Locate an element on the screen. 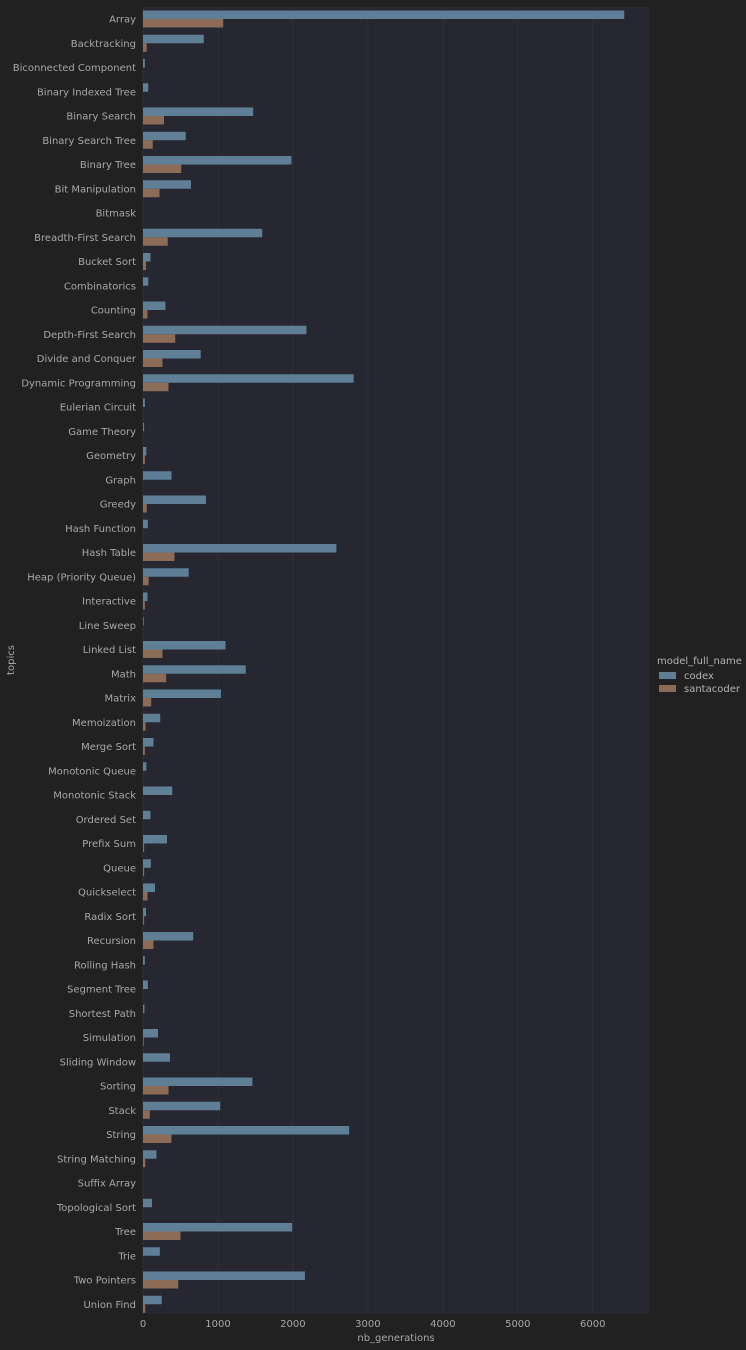  y-tick-label: Combinatorics is located at coordinates (100, 286).